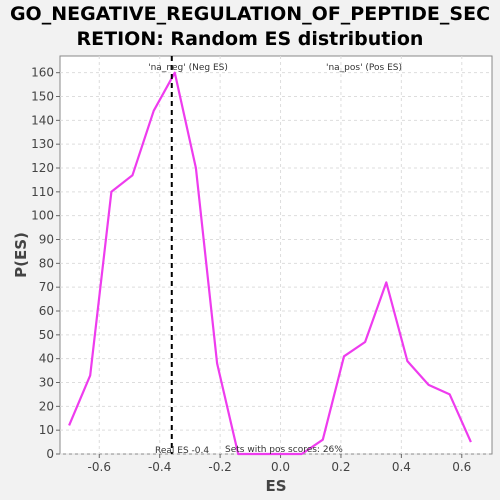 Image resolution: width=500 pixels, height=500 pixels. Describe the element at coordinates (50, 454) in the screenshot. I see `y-tick-label: 0` at that location.